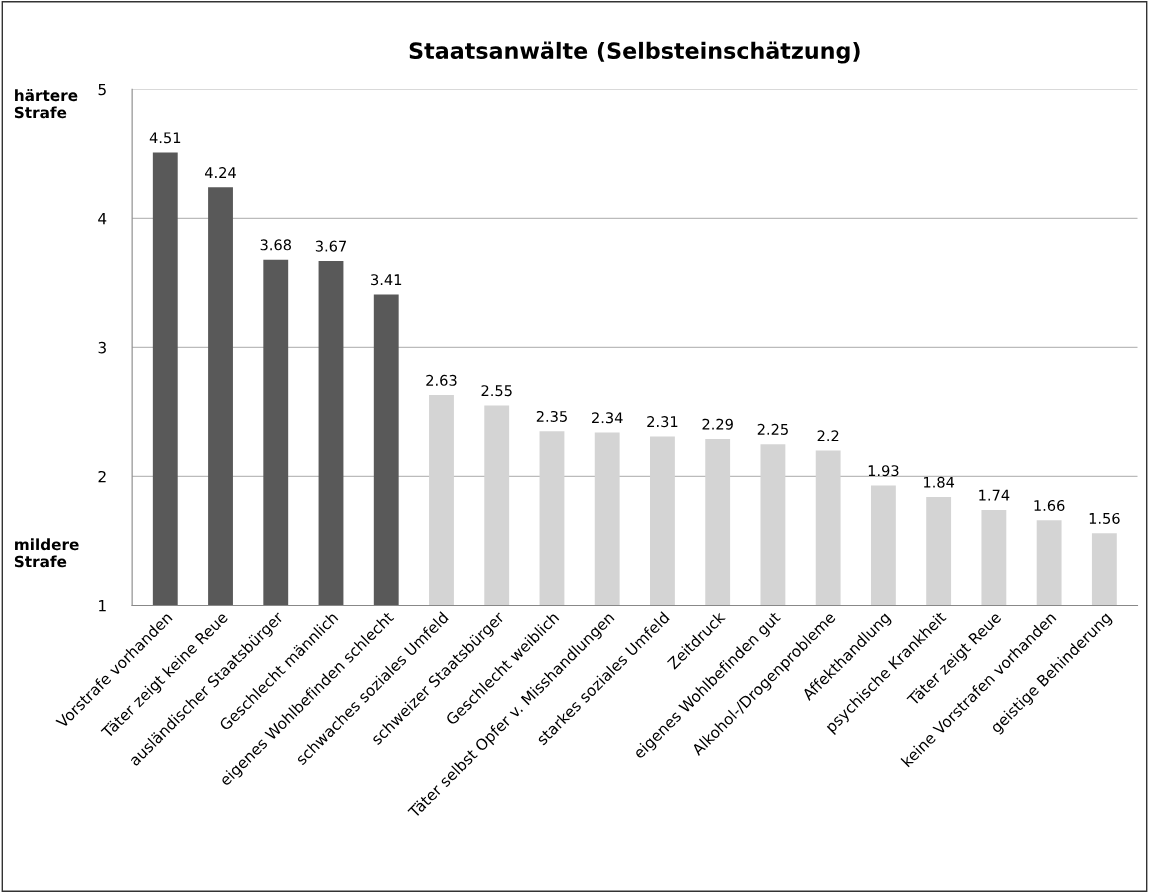 The width and height of the screenshot is (1149, 893). Describe the element at coordinates (883, 471) in the screenshot. I see `data-label: 1.93` at that location.